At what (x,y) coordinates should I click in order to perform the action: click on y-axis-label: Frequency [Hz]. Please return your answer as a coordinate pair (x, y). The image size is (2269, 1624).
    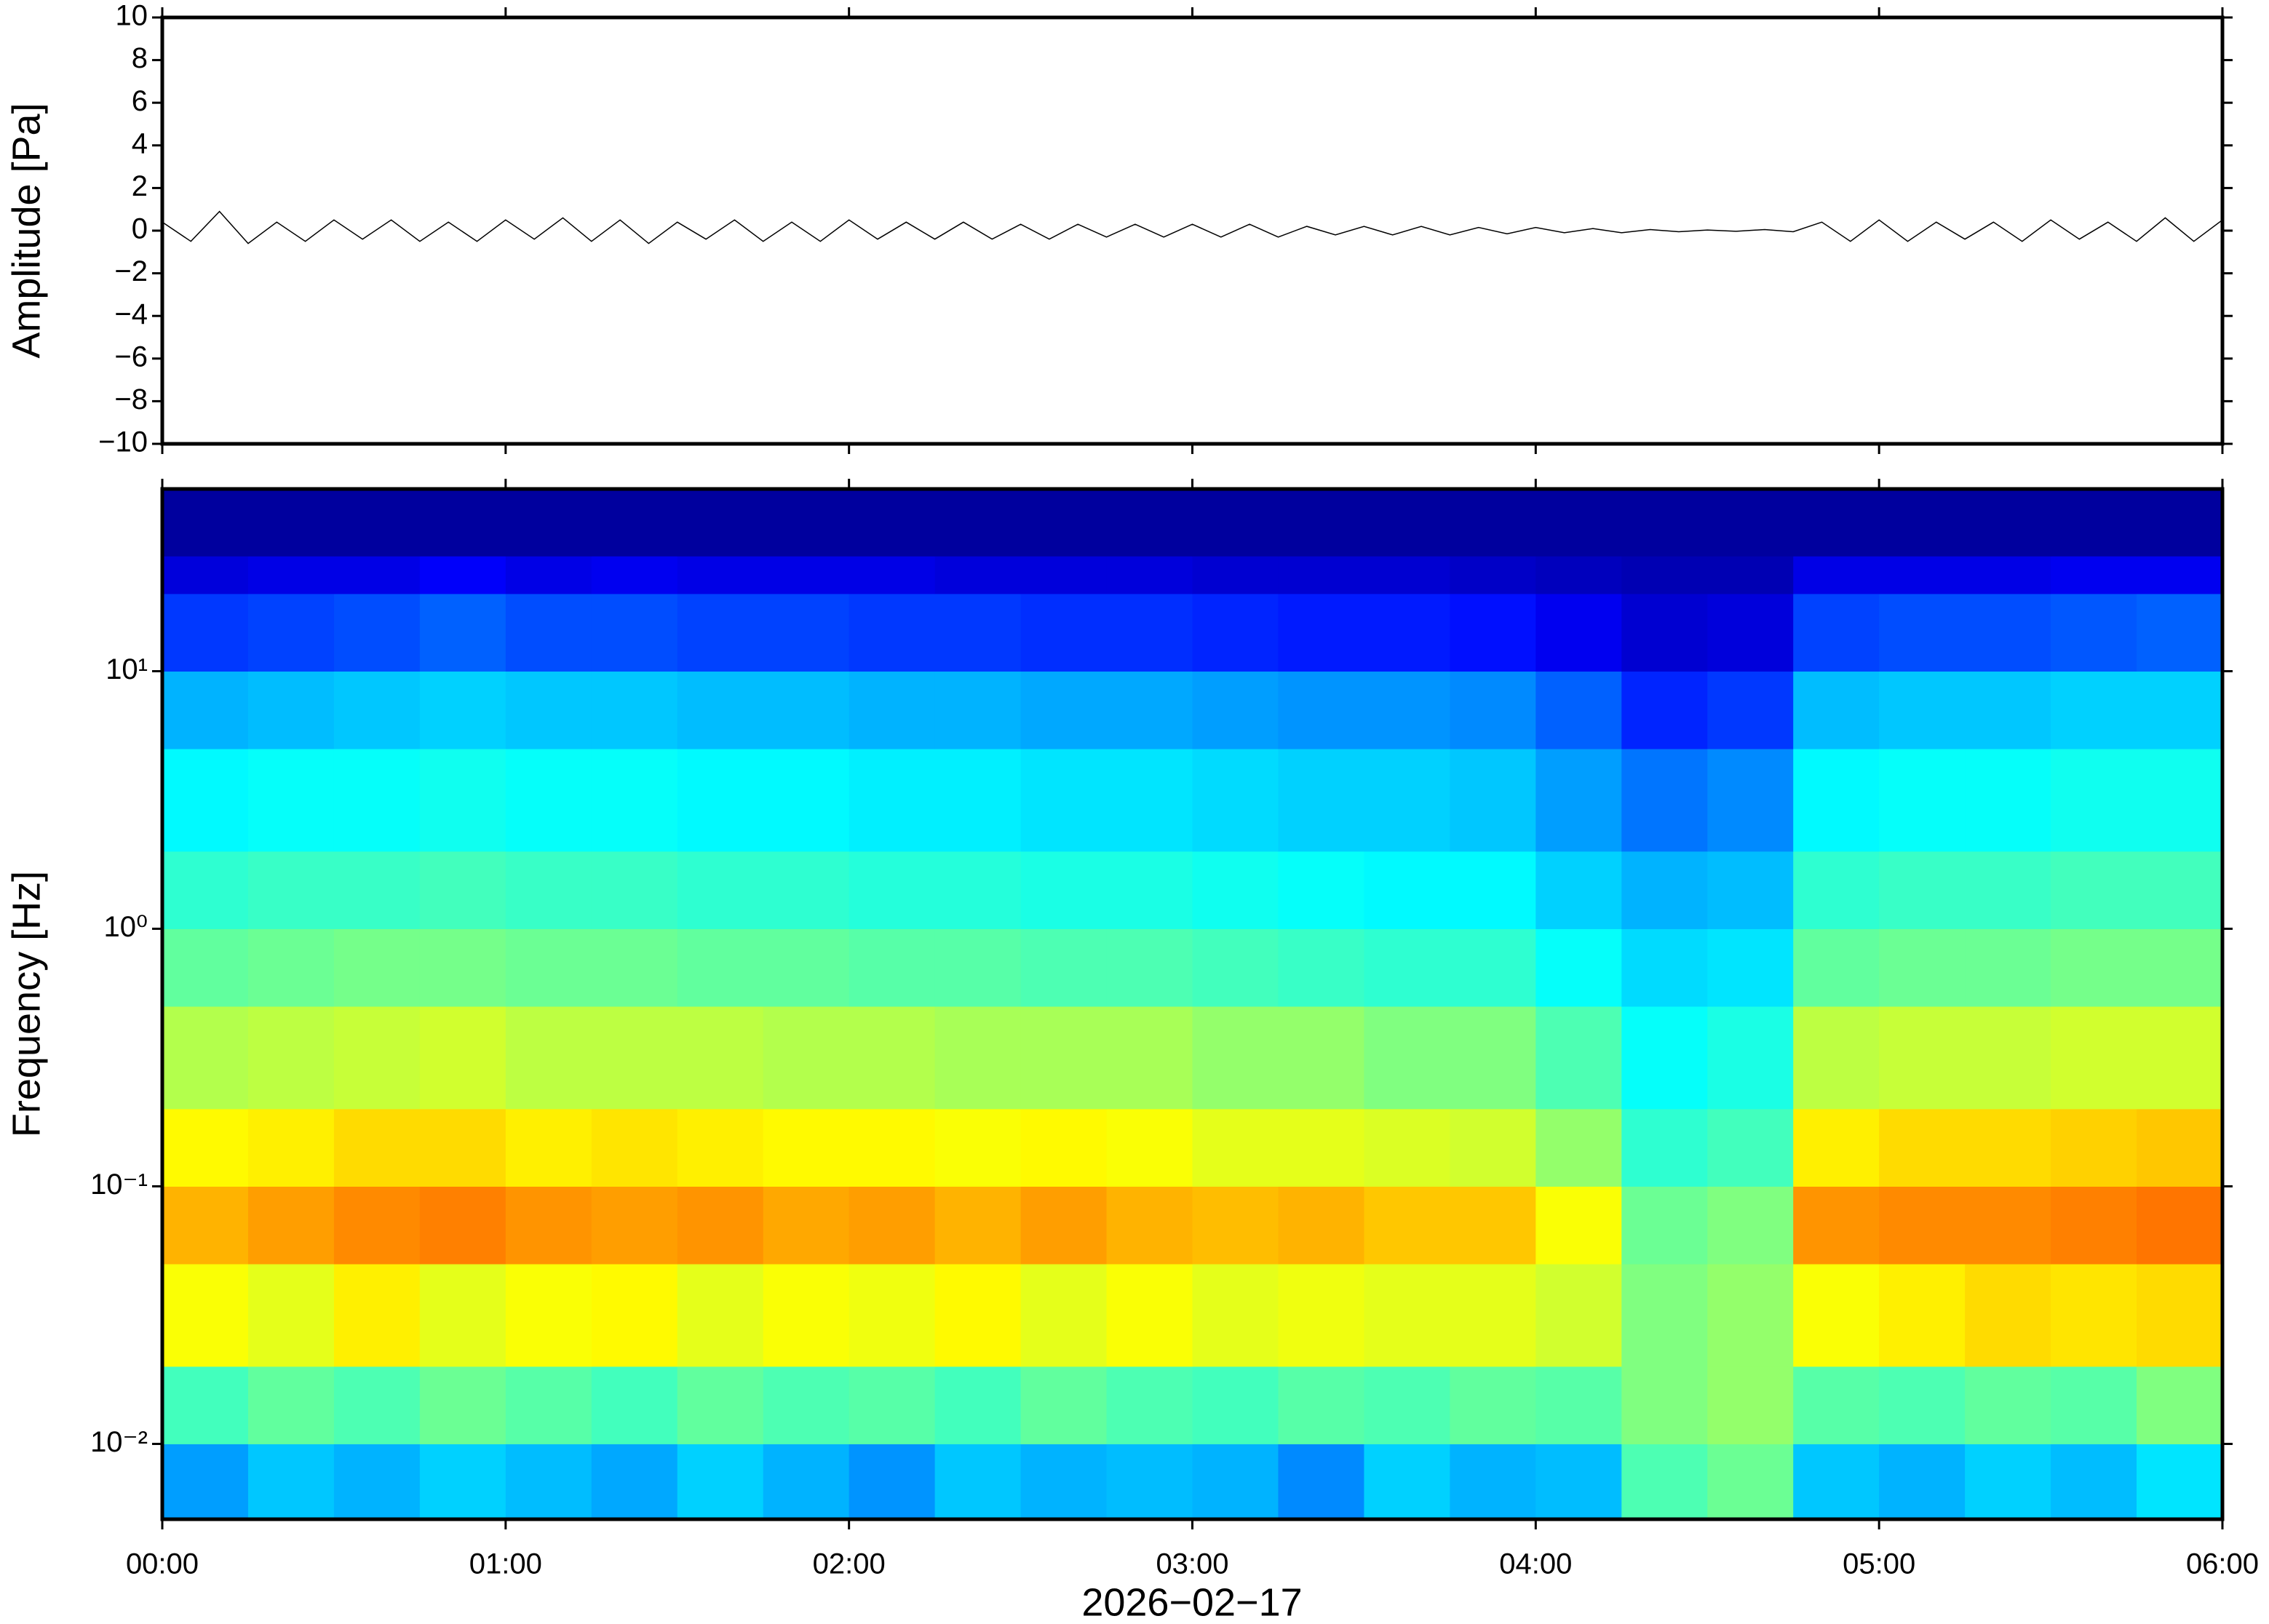
    Looking at the image, I should click on (26, 1004).